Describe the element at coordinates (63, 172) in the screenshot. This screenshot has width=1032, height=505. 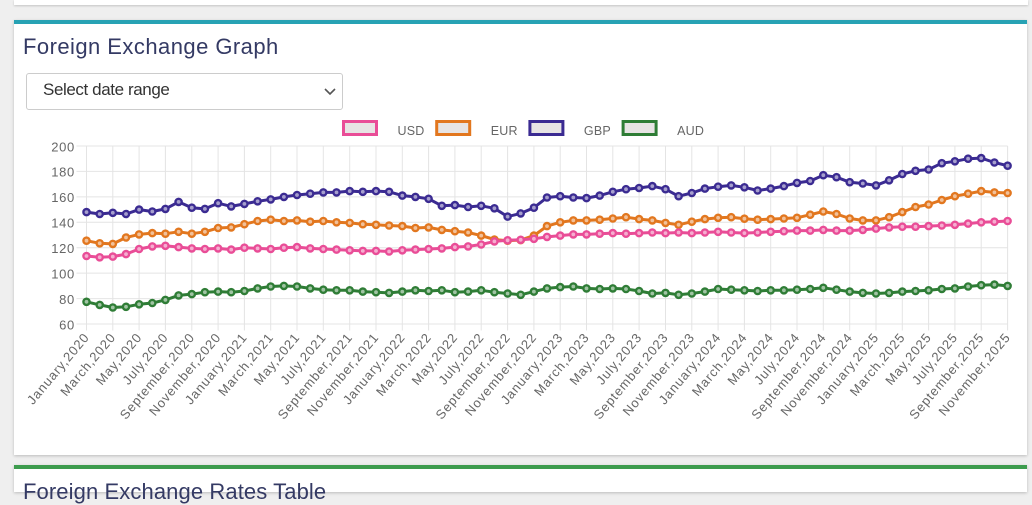
I see `svg-text: 180` at that location.